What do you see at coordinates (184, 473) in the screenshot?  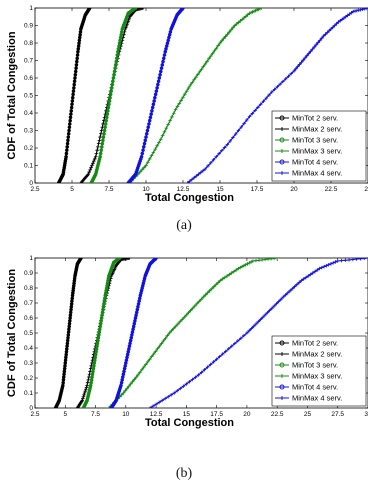 I see `caption-b: (b)` at bounding box center [184, 473].